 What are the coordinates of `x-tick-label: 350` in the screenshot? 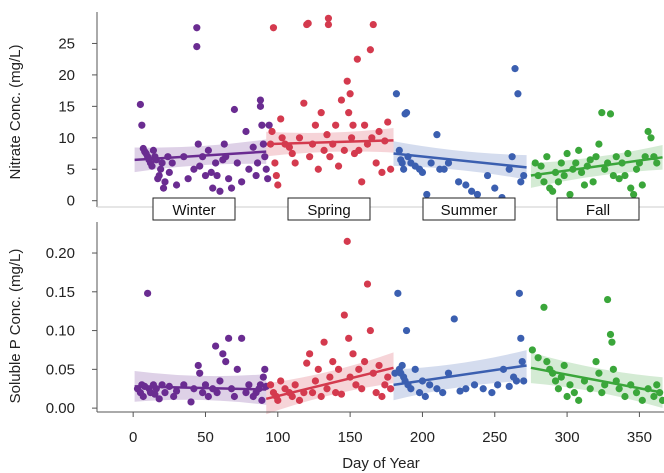 It's located at (639, 437).